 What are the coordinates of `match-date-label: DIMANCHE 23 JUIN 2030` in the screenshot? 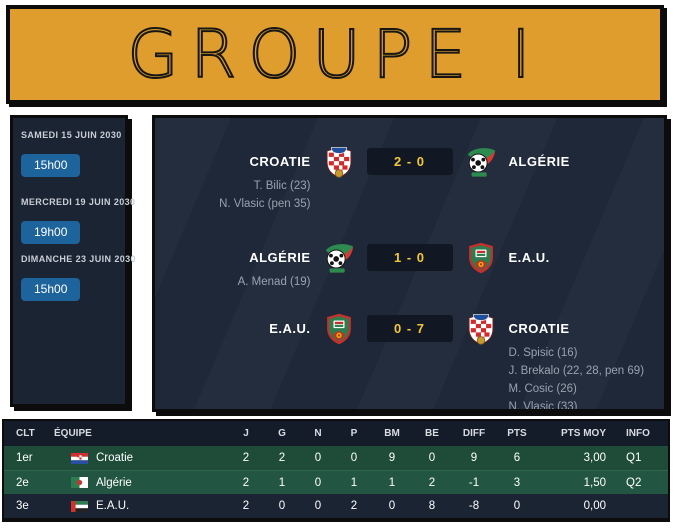 It's located at (78, 259).